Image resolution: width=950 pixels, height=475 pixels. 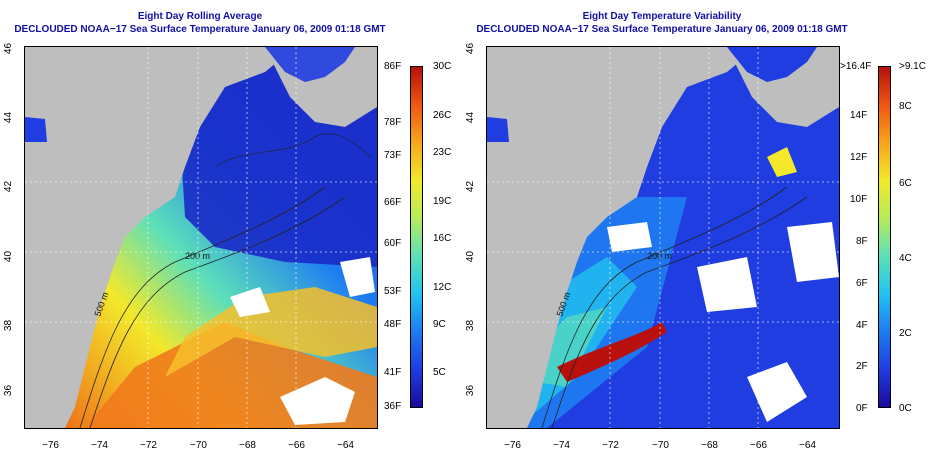 What do you see at coordinates (345, 445) in the screenshot?
I see `left-xtick: −64` at bounding box center [345, 445].